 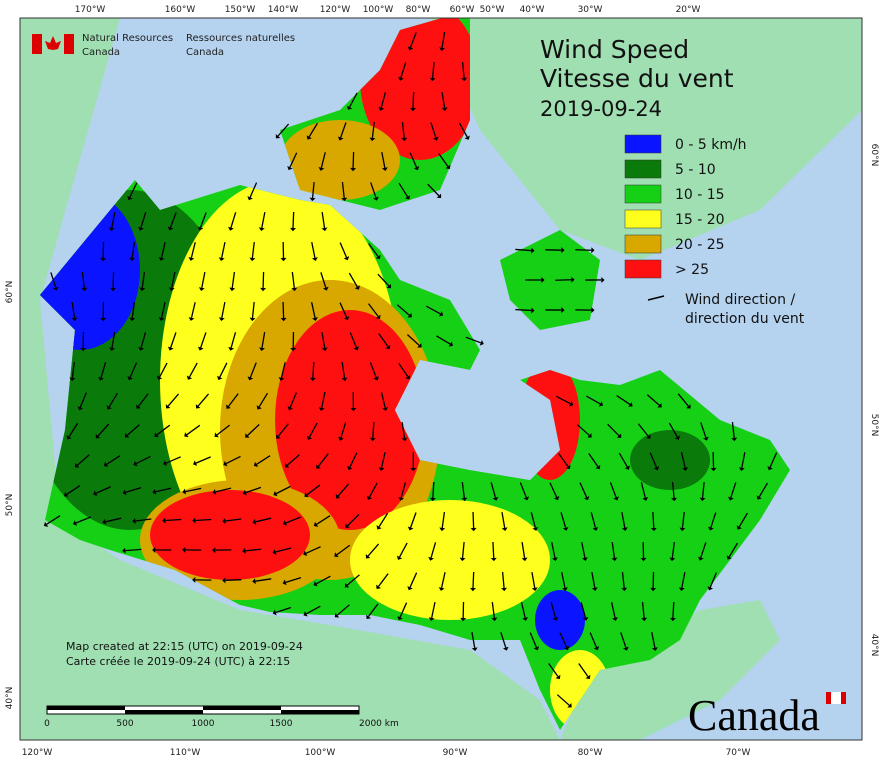 I want to click on arrow-symbol, so click(x=656, y=298).